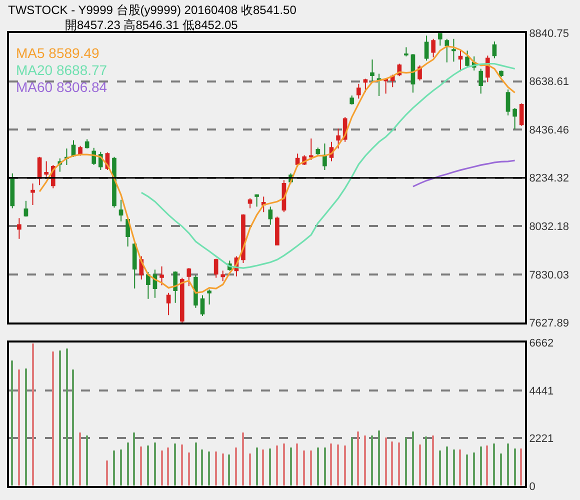 This screenshot has width=580, height=500. Describe the element at coordinates (464, 174) in the screenshot. I see `line-series` at that location.